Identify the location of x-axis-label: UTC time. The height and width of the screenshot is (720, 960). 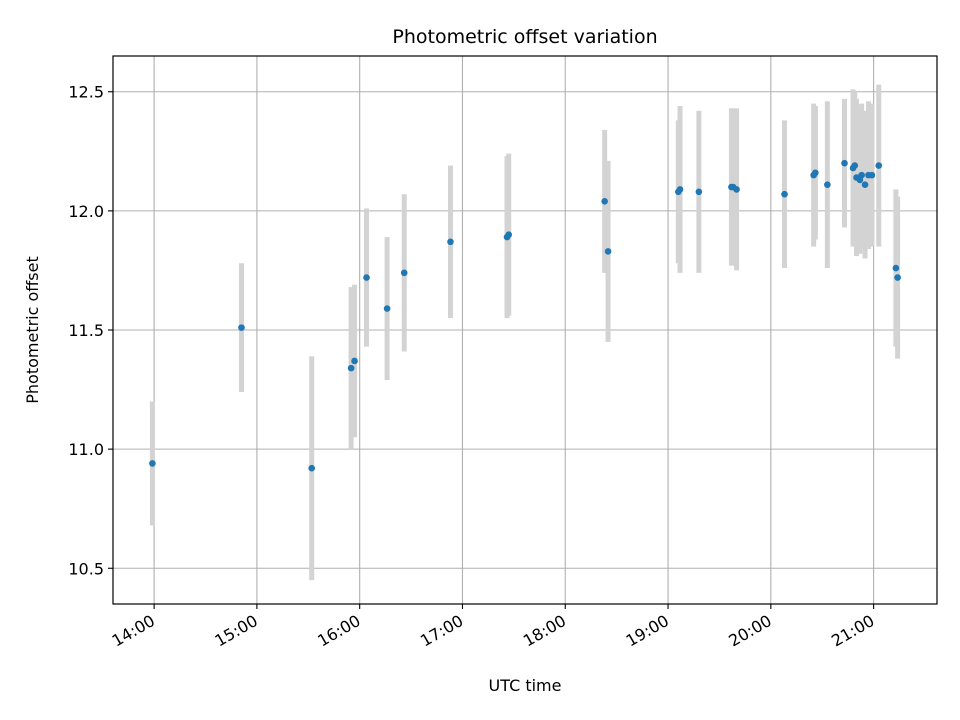
(525, 685).